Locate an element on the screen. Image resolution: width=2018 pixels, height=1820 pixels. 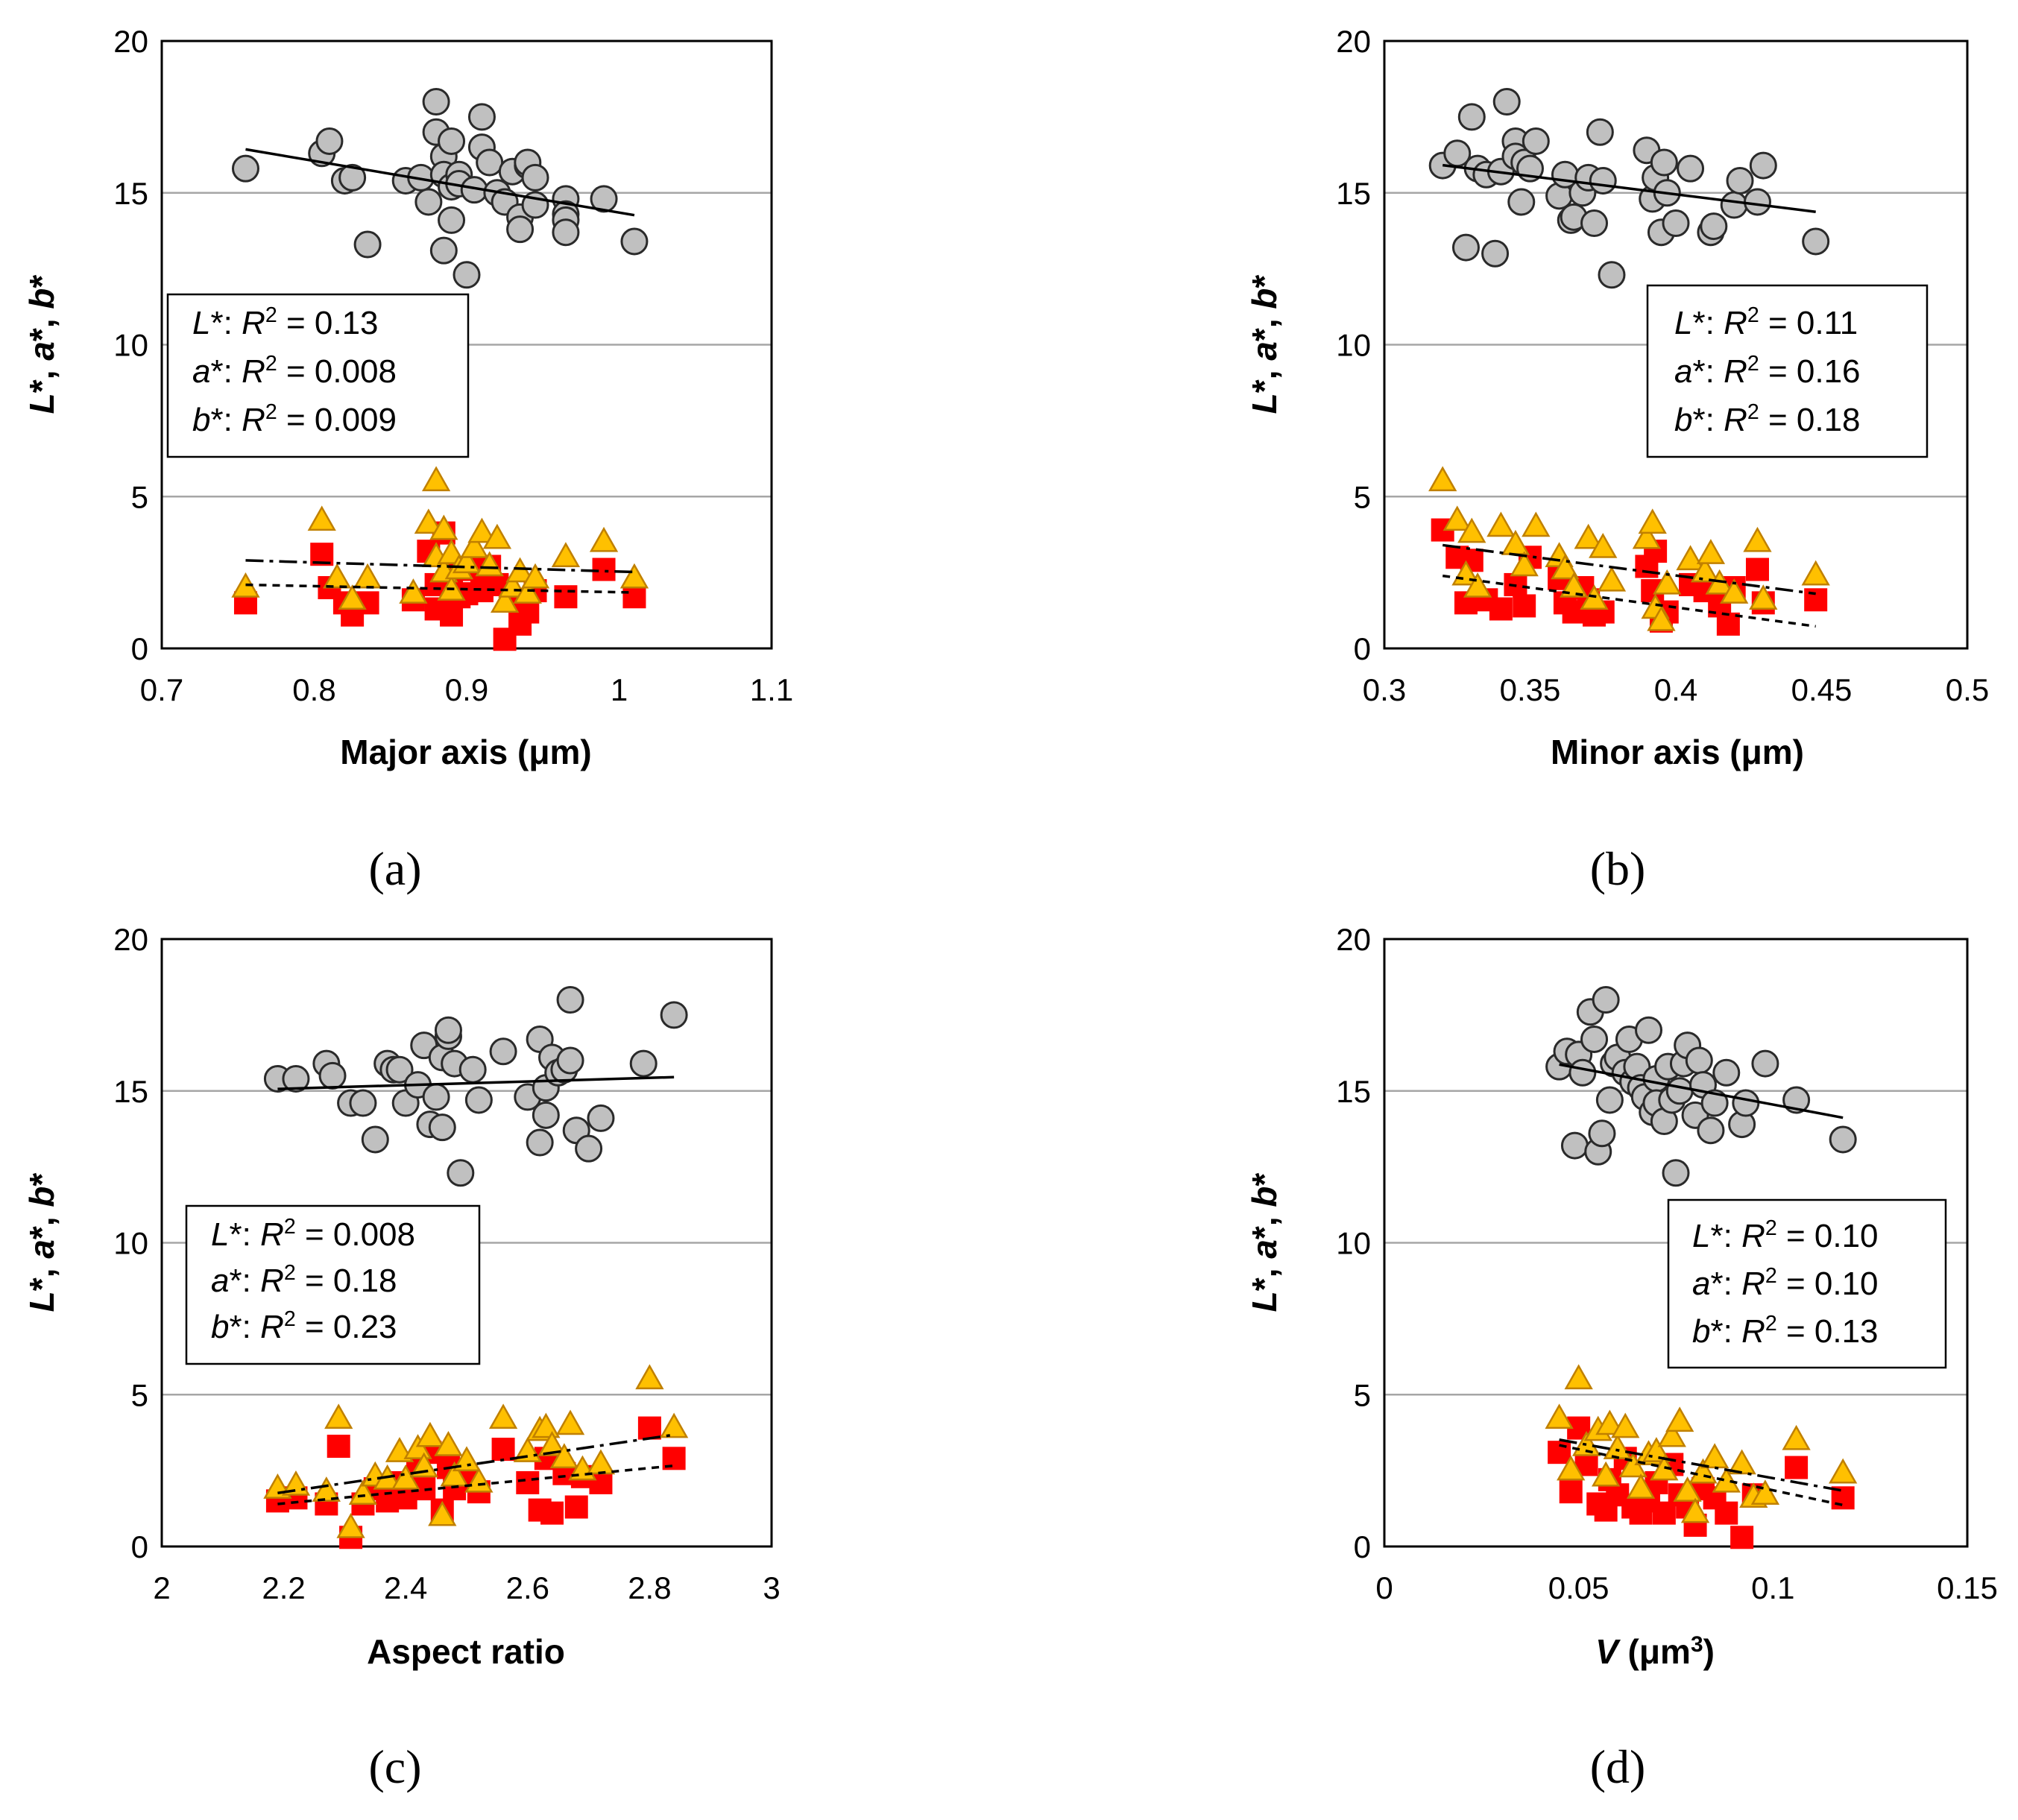
x-tick-label: 2.2 is located at coordinates (283, 1587).